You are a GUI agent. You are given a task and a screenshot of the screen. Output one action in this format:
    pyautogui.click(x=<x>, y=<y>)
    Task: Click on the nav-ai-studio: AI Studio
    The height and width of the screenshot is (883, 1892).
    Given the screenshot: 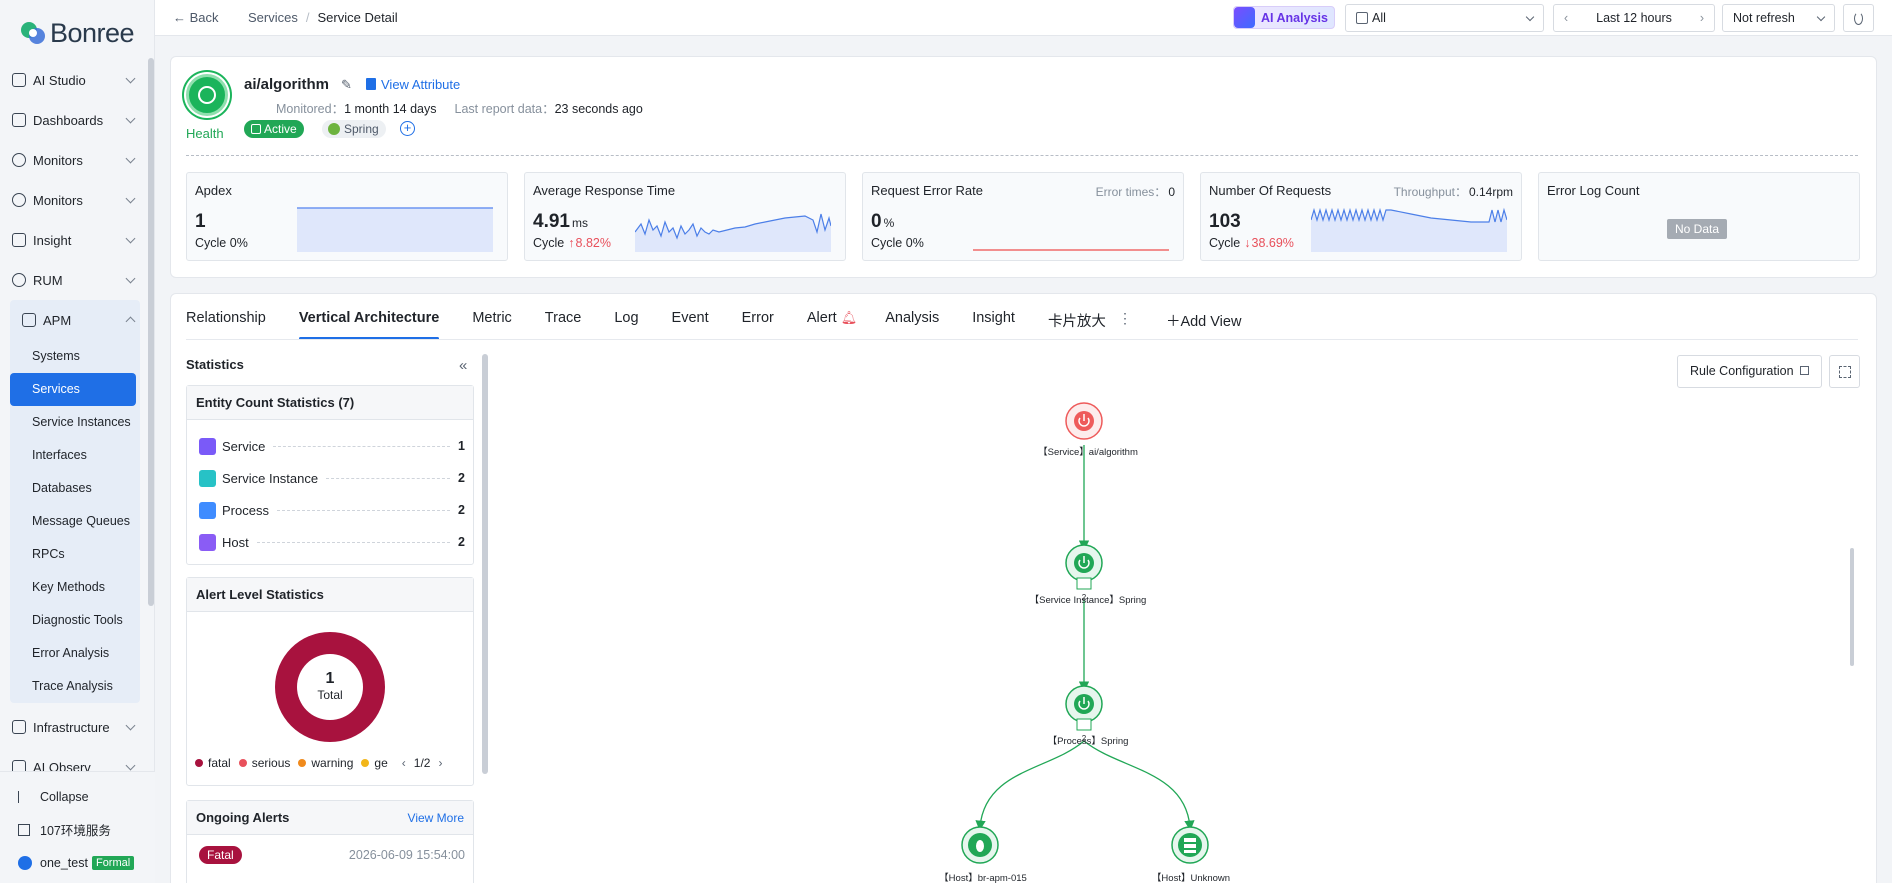 What is the action you would take?
    pyautogui.click(x=75, y=80)
    